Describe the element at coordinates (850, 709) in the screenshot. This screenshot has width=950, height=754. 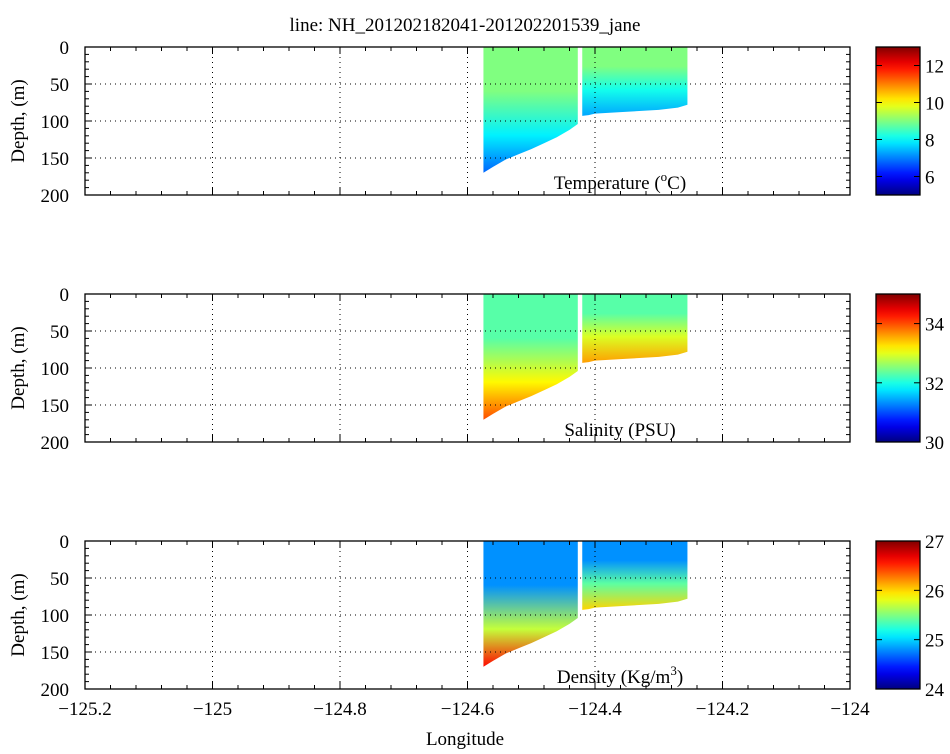
I see `x-tick-label: −124` at that location.